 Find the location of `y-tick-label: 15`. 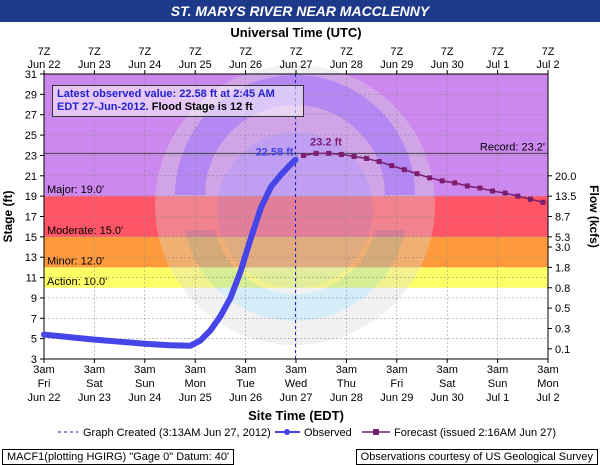

y-tick-label: 15 is located at coordinates (31, 238).